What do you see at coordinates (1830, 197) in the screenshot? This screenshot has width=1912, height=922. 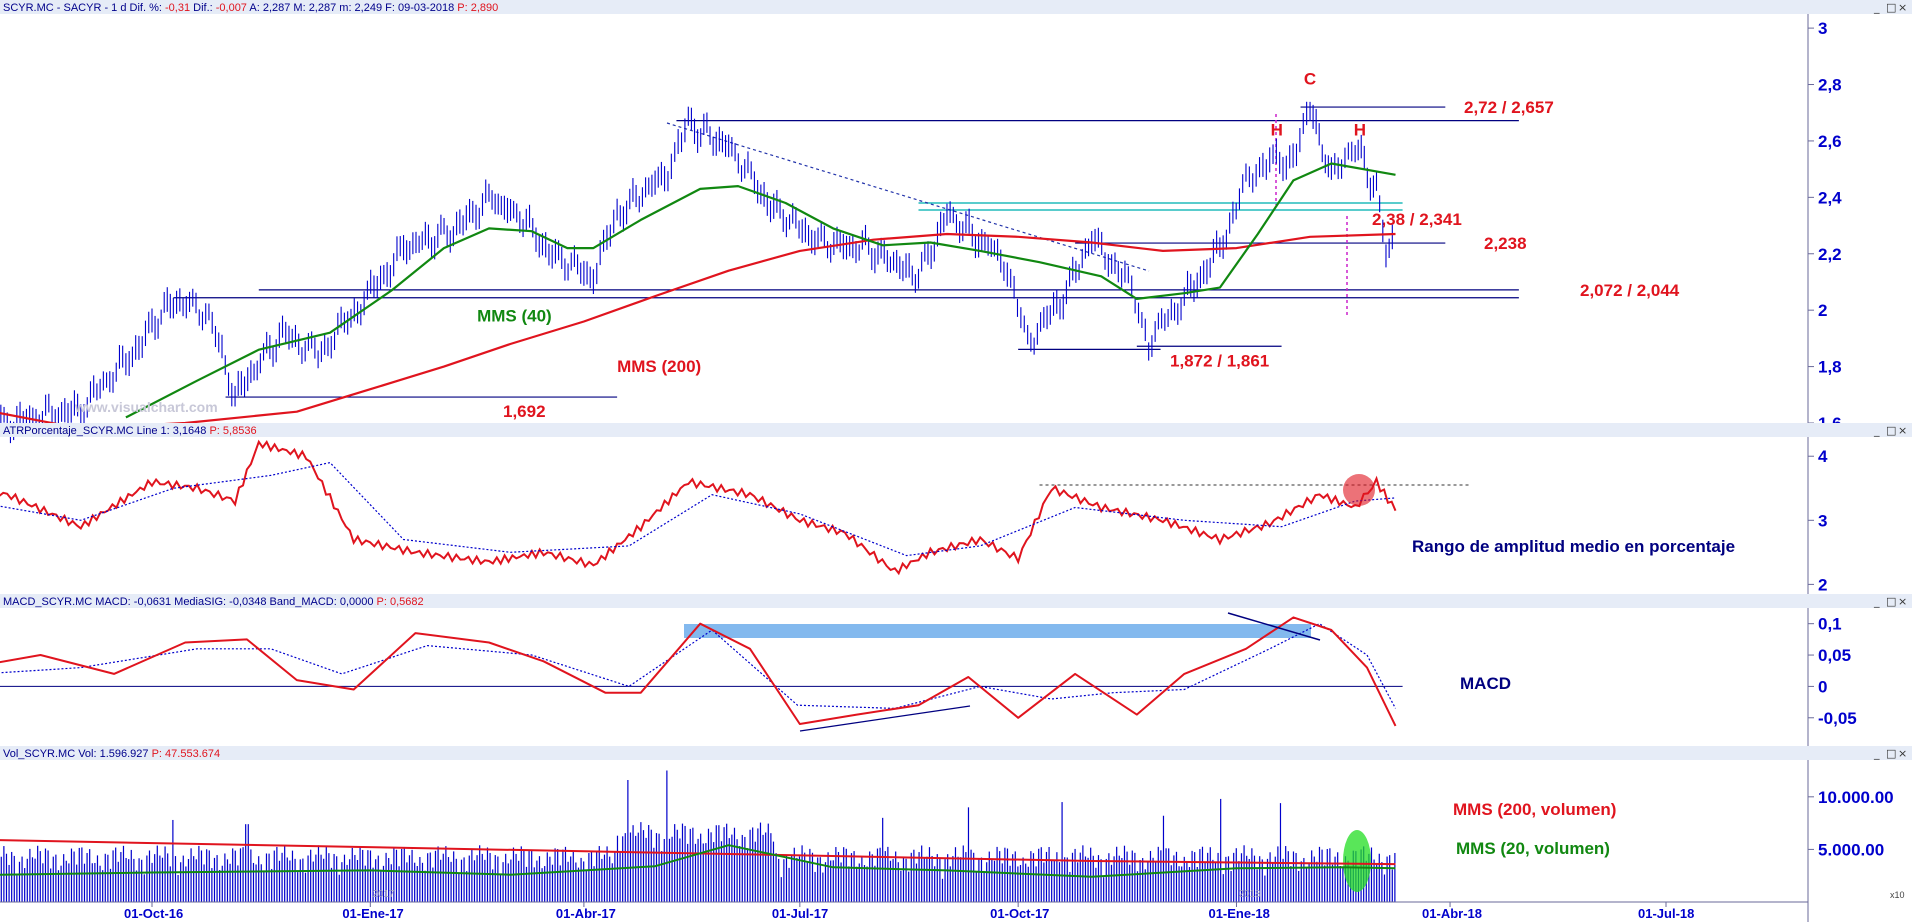 I see `y-tick-label: 2,4` at bounding box center [1830, 197].